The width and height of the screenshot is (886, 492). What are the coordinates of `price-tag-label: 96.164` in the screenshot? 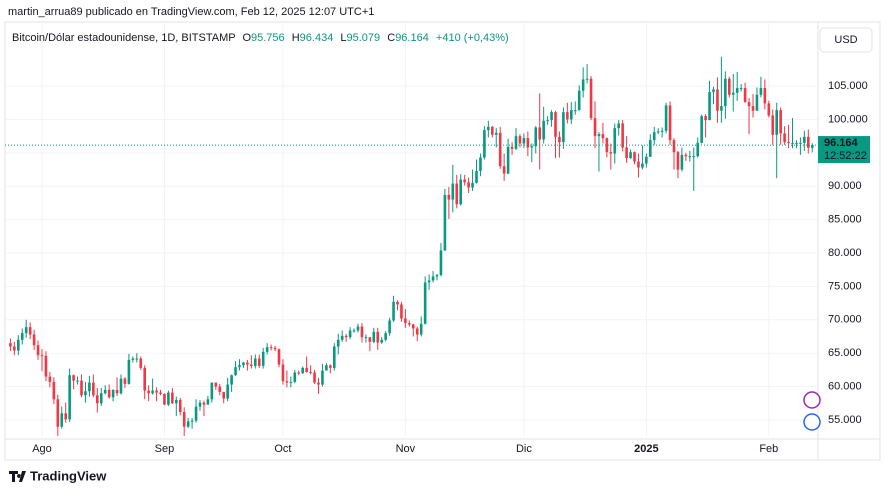 It's located at (841, 143).